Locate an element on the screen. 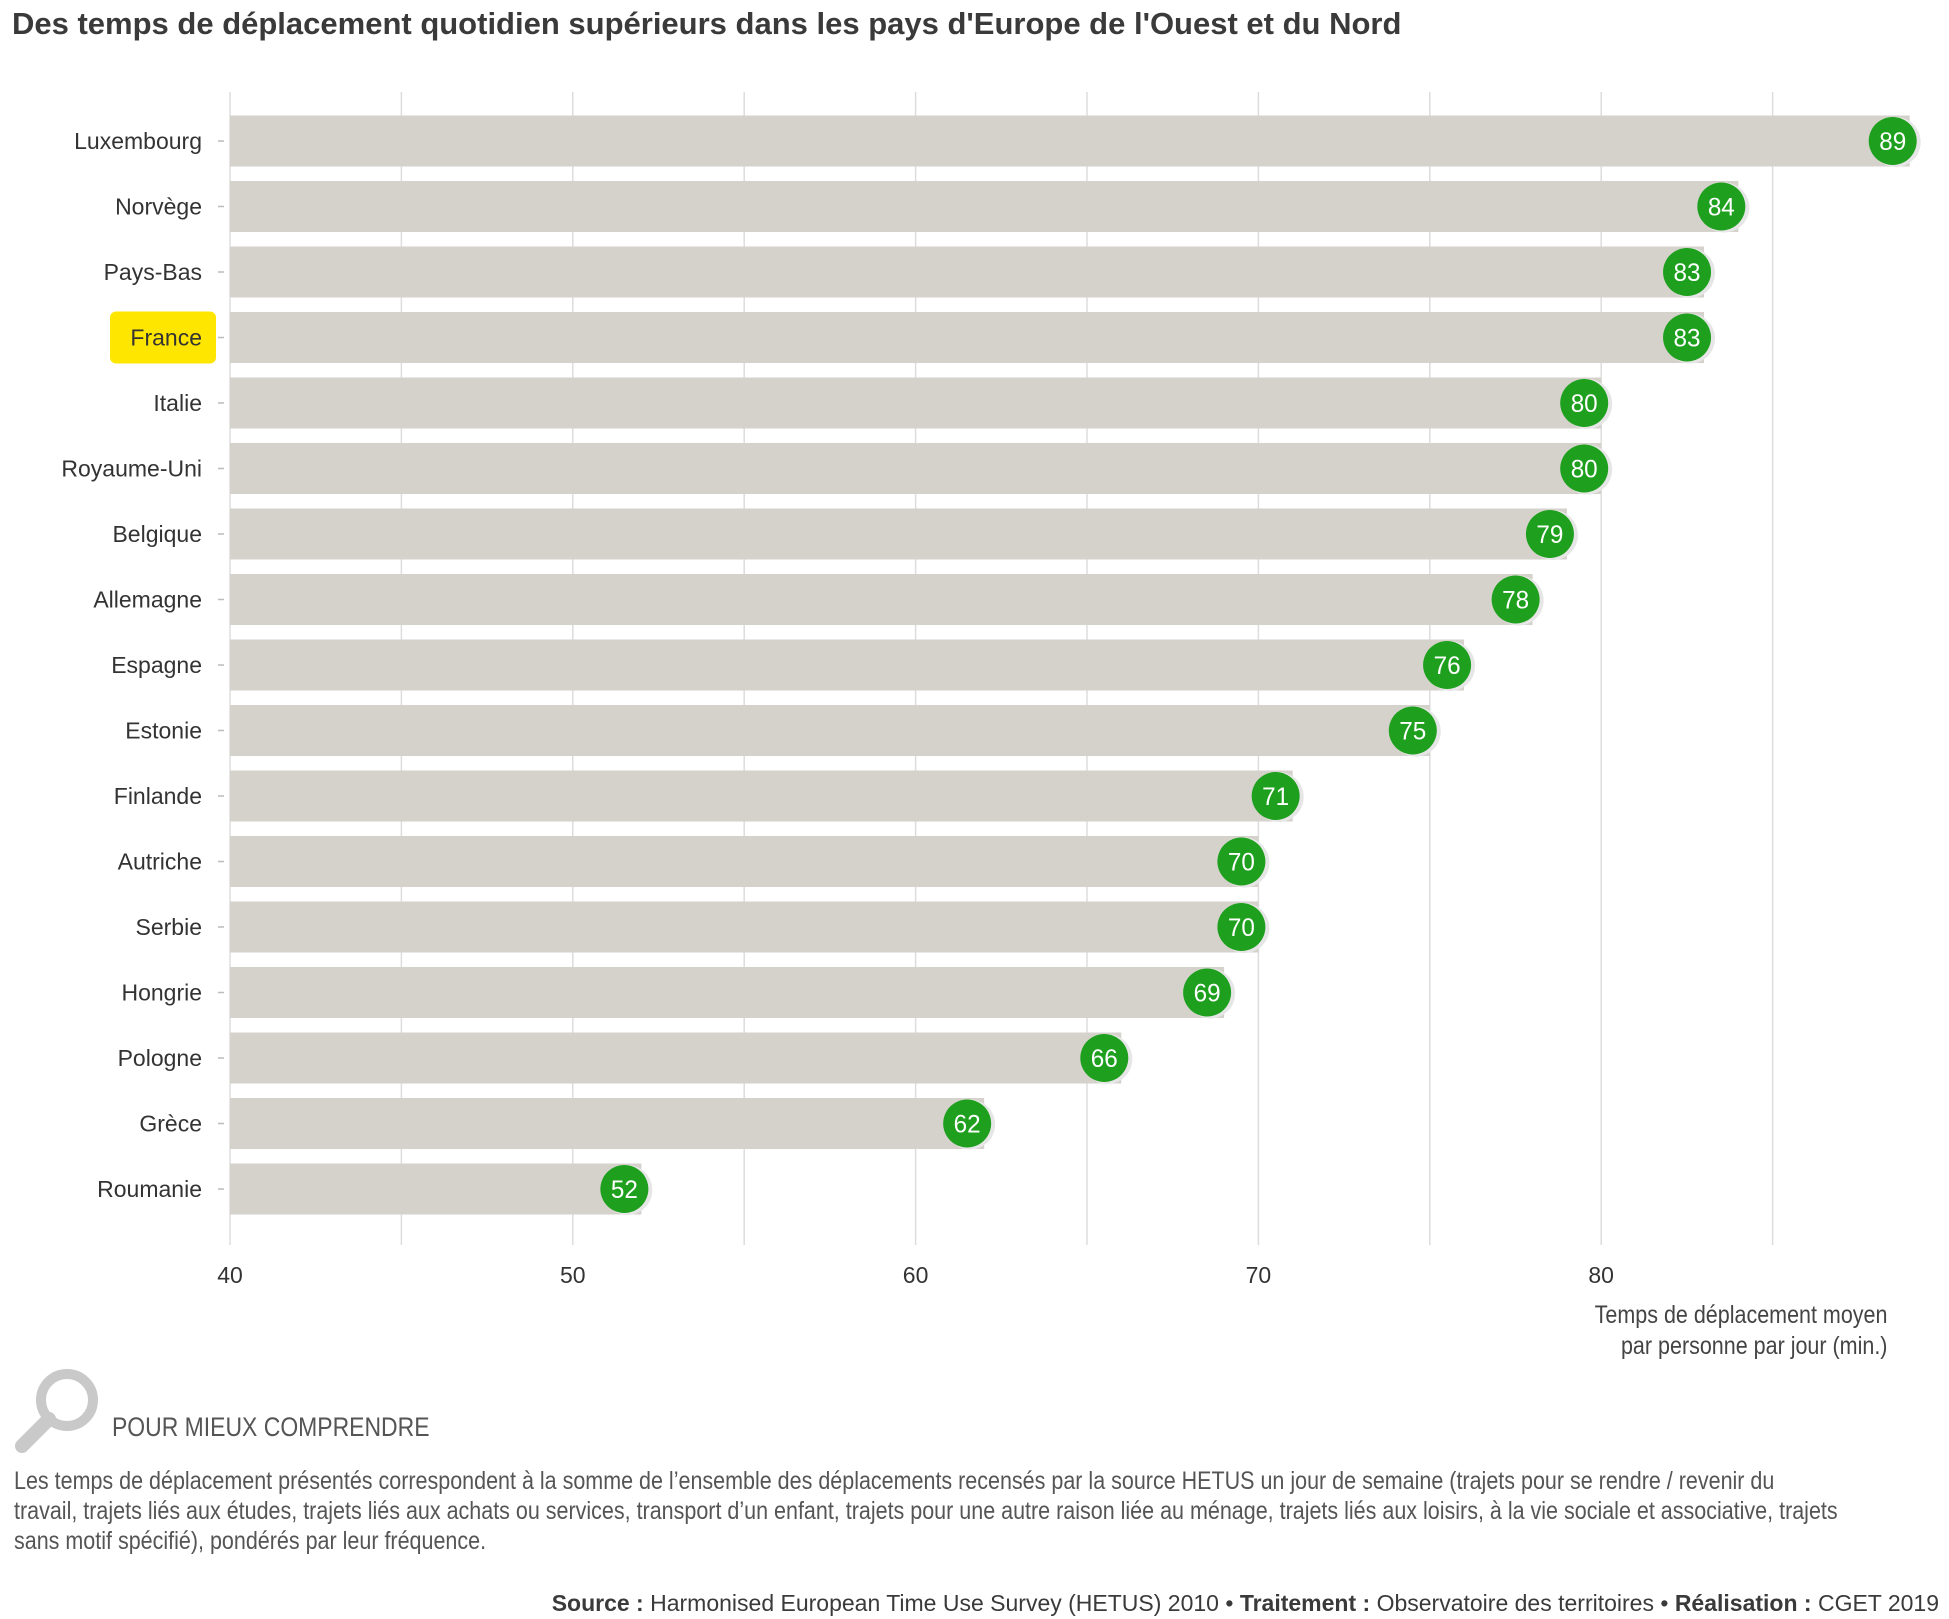 The width and height of the screenshot is (1949, 1619). category-label: Autriche is located at coordinates (160, 862).